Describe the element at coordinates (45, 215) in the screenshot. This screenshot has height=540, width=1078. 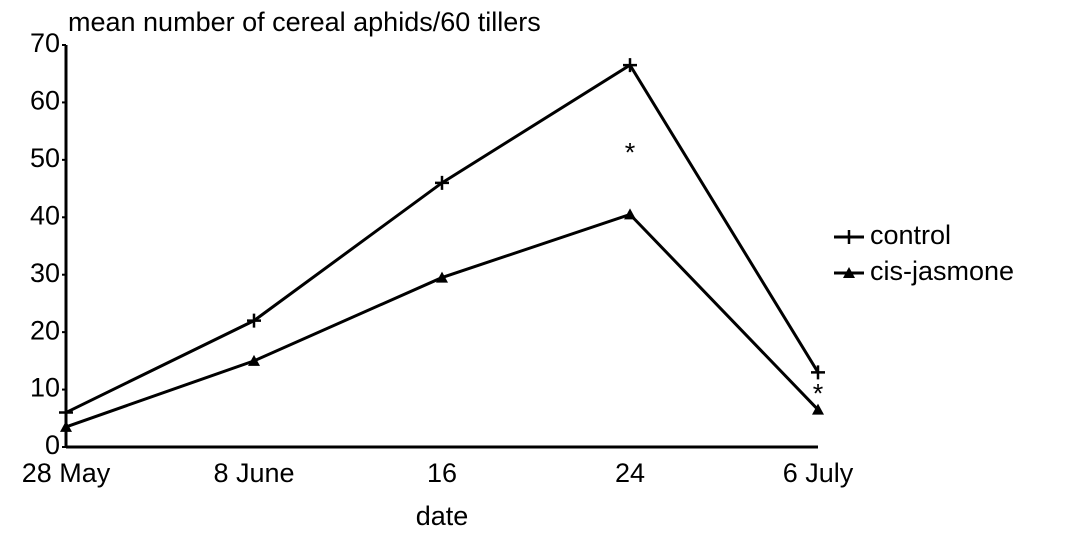
I see `y-tick-label: 40` at that location.